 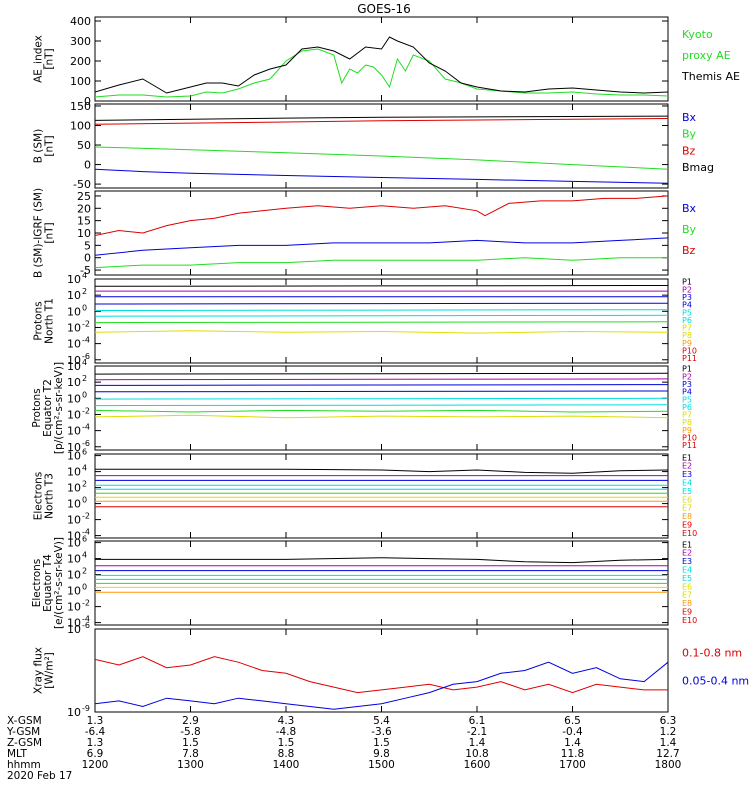 What do you see at coordinates (24, 721) in the screenshot?
I see `ephemeris-row-label: X-GSM` at bounding box center [24, 721].